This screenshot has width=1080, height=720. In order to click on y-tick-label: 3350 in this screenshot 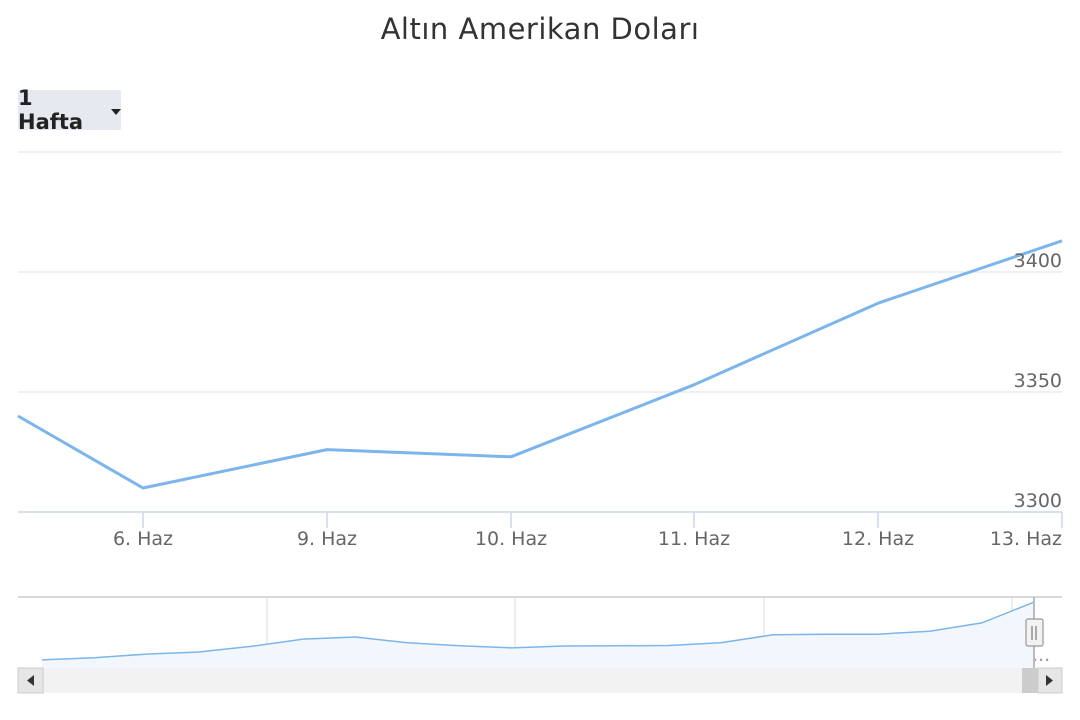, I will do `click(1038, 381)`.